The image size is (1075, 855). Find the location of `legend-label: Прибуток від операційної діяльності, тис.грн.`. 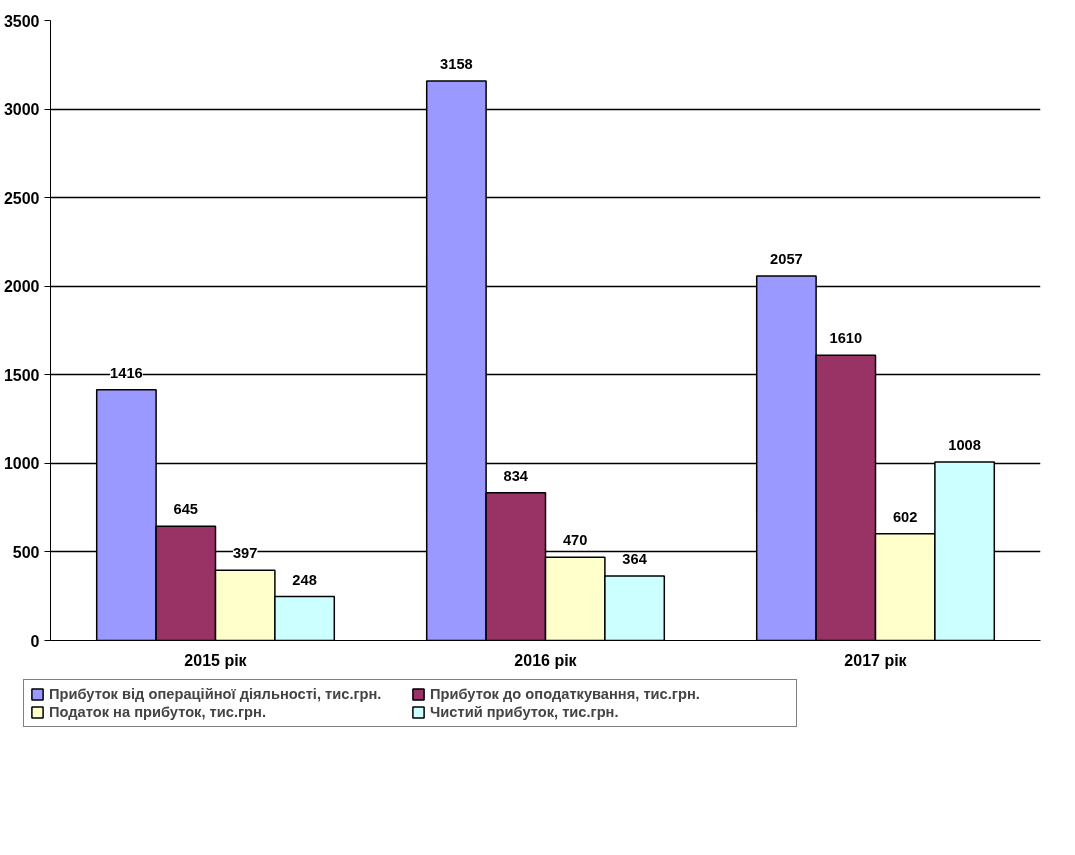

legend-label: Прибуток від операційної діяльності, тис.грн. is located at coordinates (216, 694).